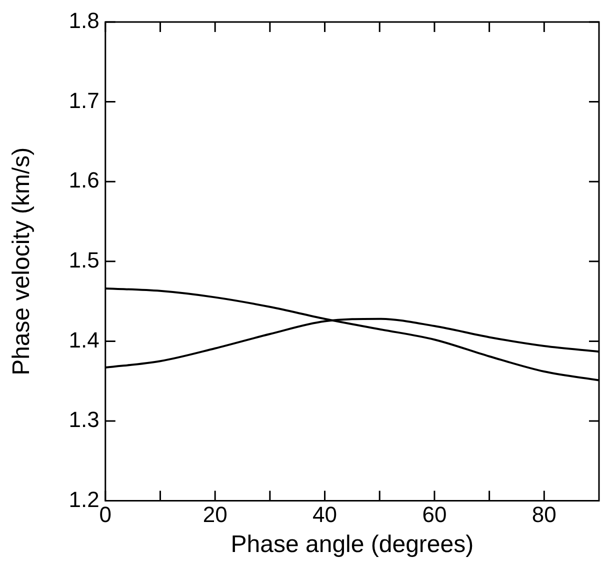 The width and height of the screenshot is (601, 574). What do you see at coordinates (105, 515) in the screenshot?
I see `x-tick-label: 0` at bounding box center [105, 515].